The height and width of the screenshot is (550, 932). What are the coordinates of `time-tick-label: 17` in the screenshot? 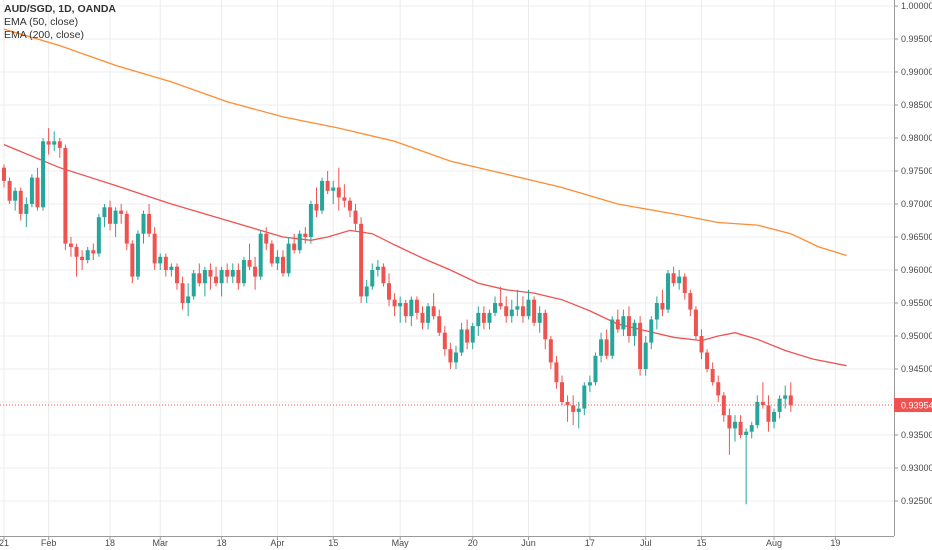 It's located at (590, 543).